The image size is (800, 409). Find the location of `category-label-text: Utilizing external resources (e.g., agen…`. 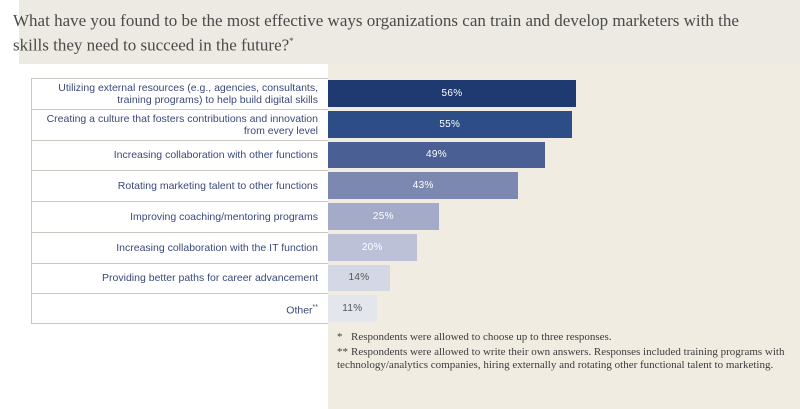

category-label-text: Utilizing external resources (e.g., agen… is located at coordinates (188, 93).